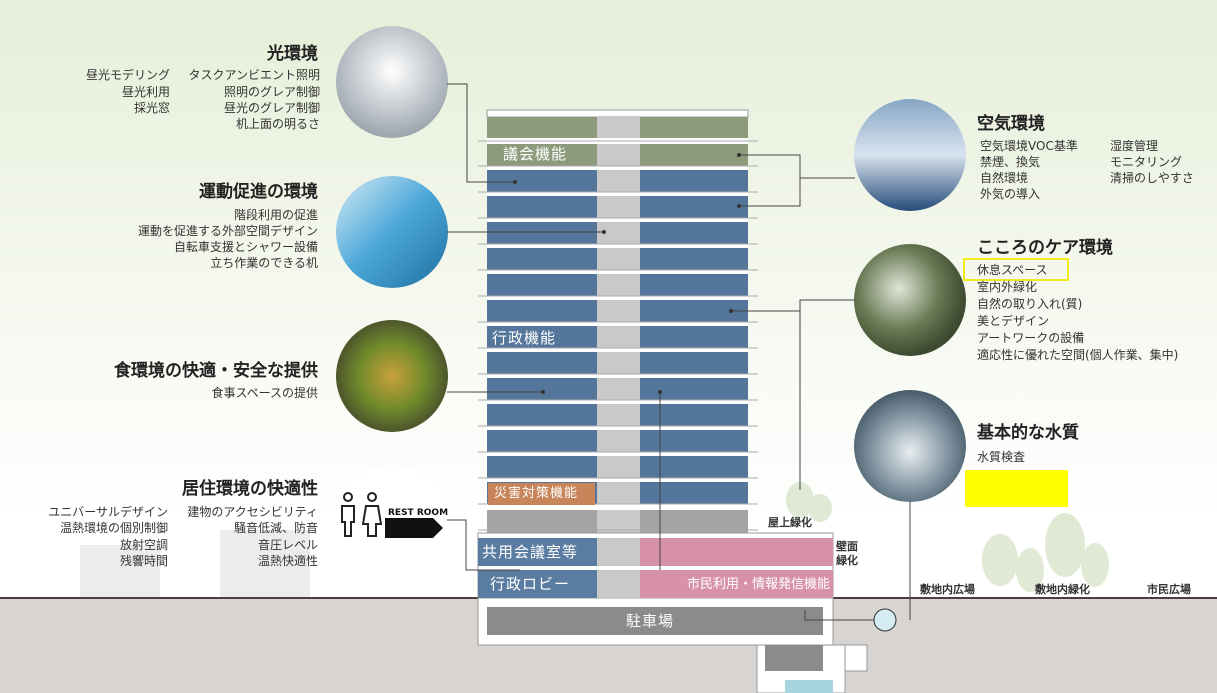 The height and width of the screenshot is (693, 1217). I want to click on item: 残響時間, so click(143, 561).